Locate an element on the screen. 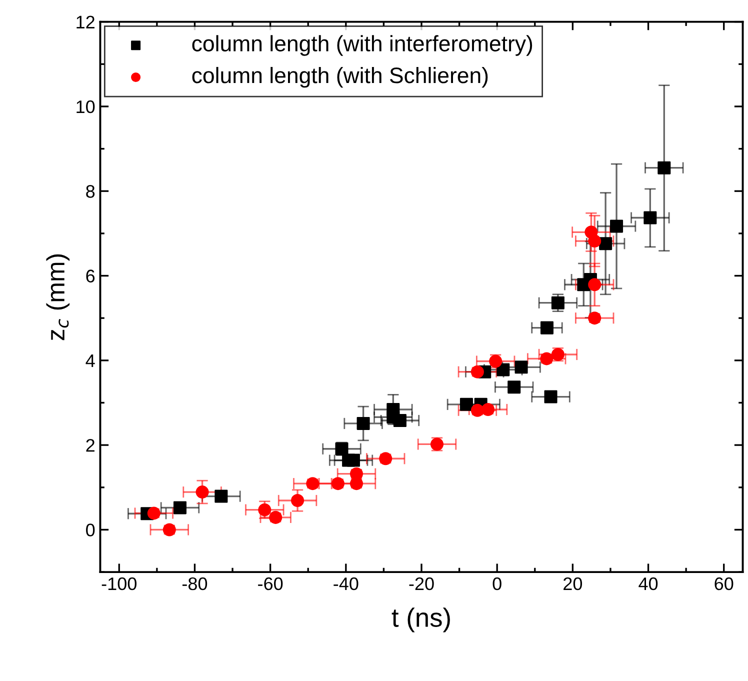  legend-label: column length (with Schlieren) is located at coordinates (340, 77).